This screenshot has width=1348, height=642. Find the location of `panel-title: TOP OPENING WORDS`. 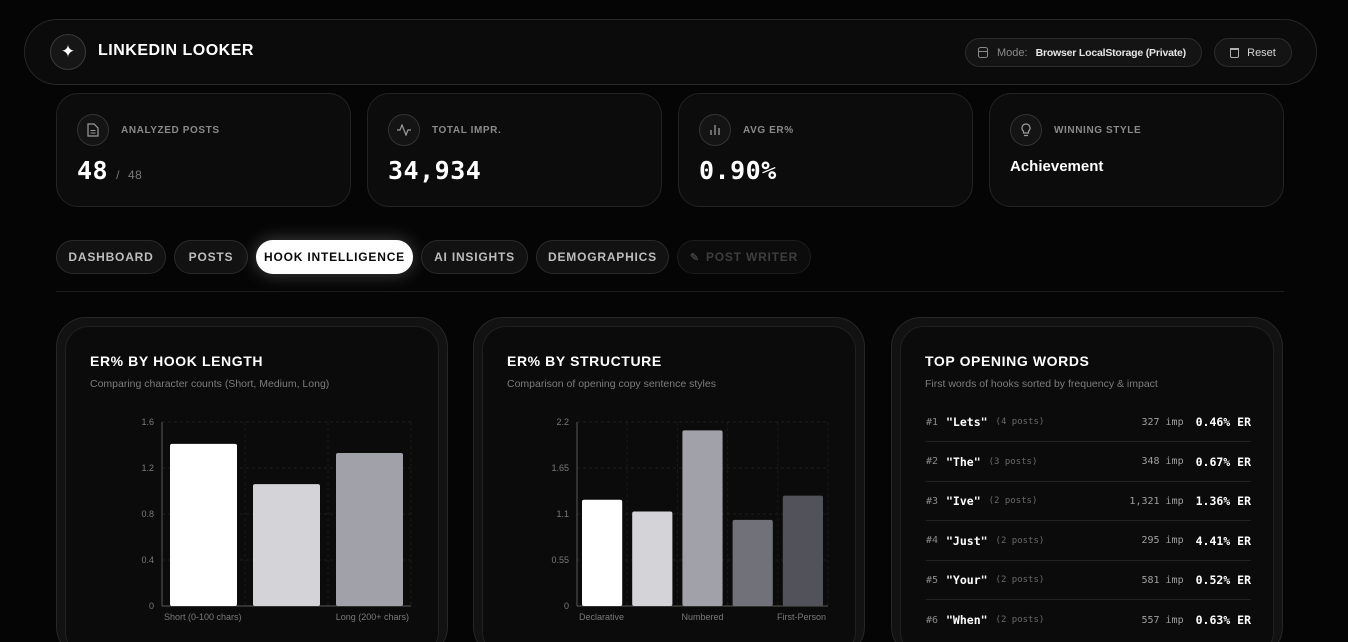

panel-title: TOP OPENING WORDS is located at coordinates (1007, 361).